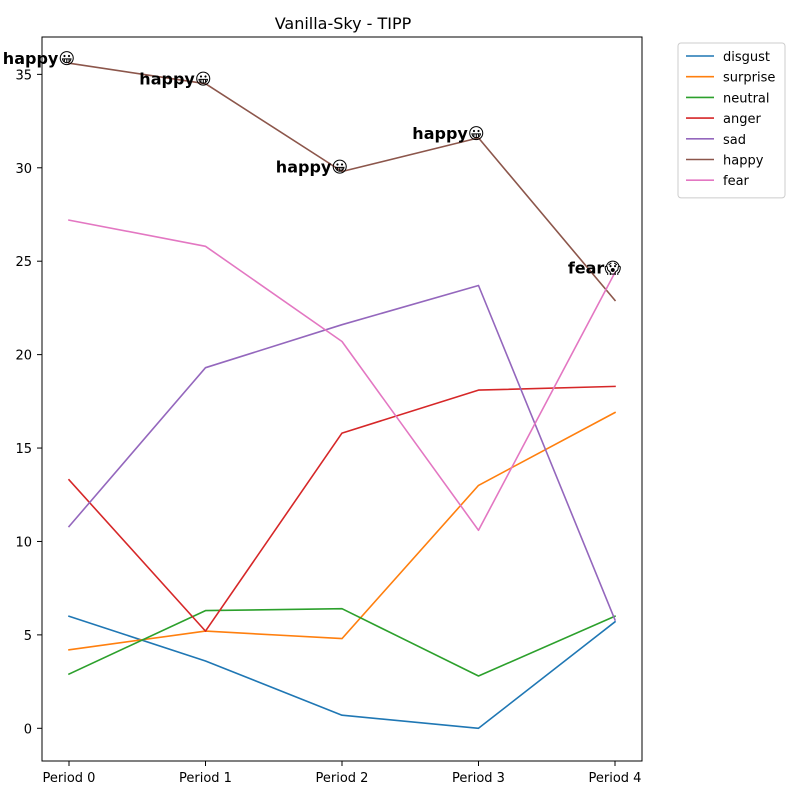 The height and width of the screenshot is (800, 800). What do you see at coordinates (749, 78) in the screenshot?
I see `legend-label-surprise: surprise` at bounding box center [749, 78].